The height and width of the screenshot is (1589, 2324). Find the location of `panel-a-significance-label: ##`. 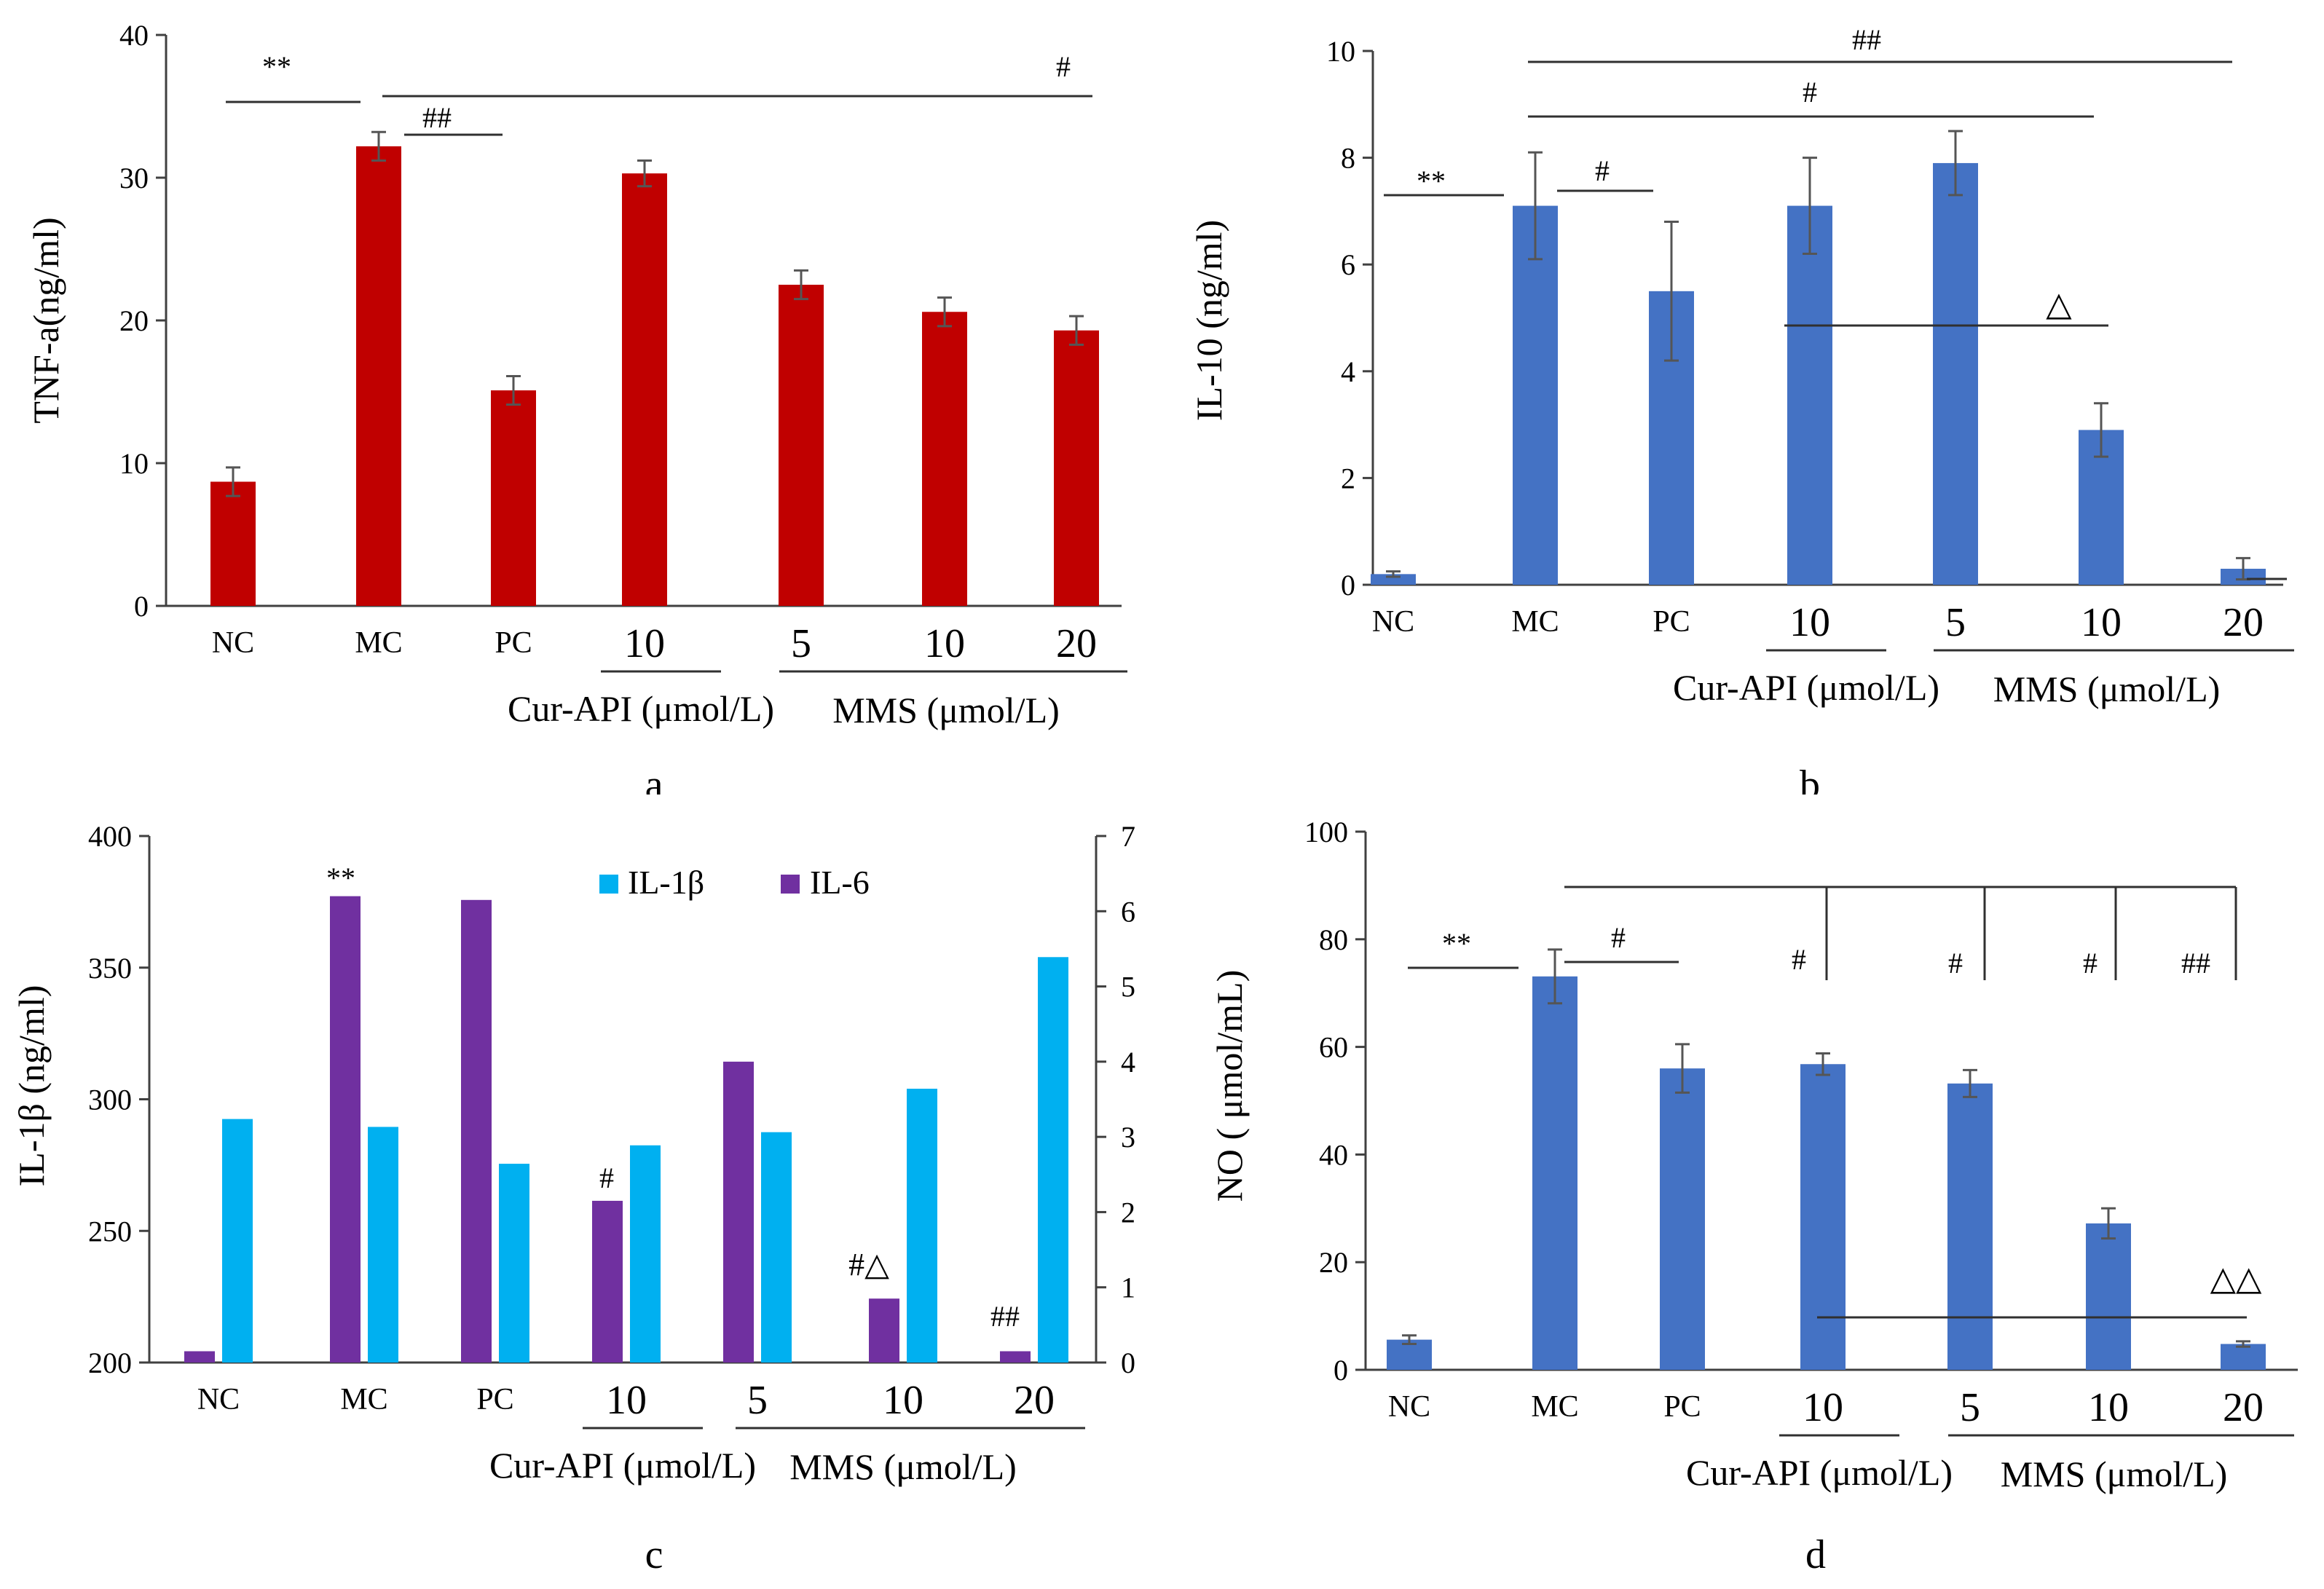

panel-a-significance-label: ## is located at coordinates (437, 118).